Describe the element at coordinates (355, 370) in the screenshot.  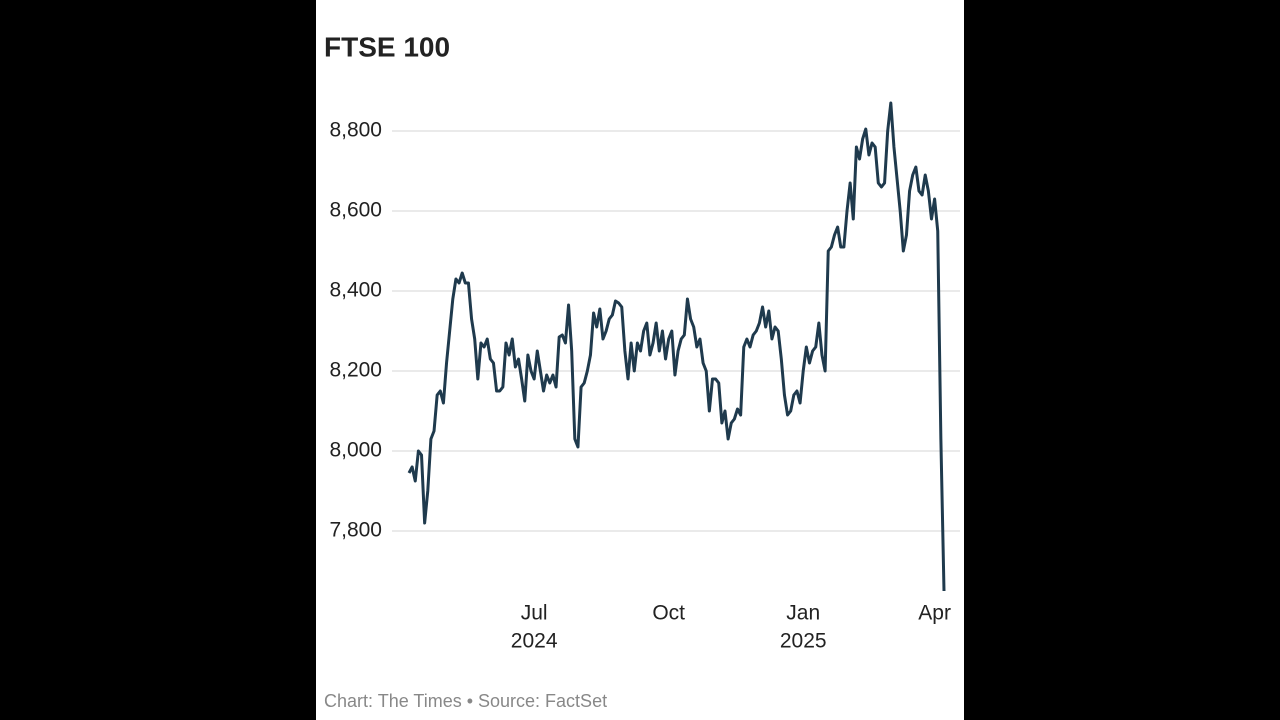
I see `y-tick-label: 8,200` at that location.